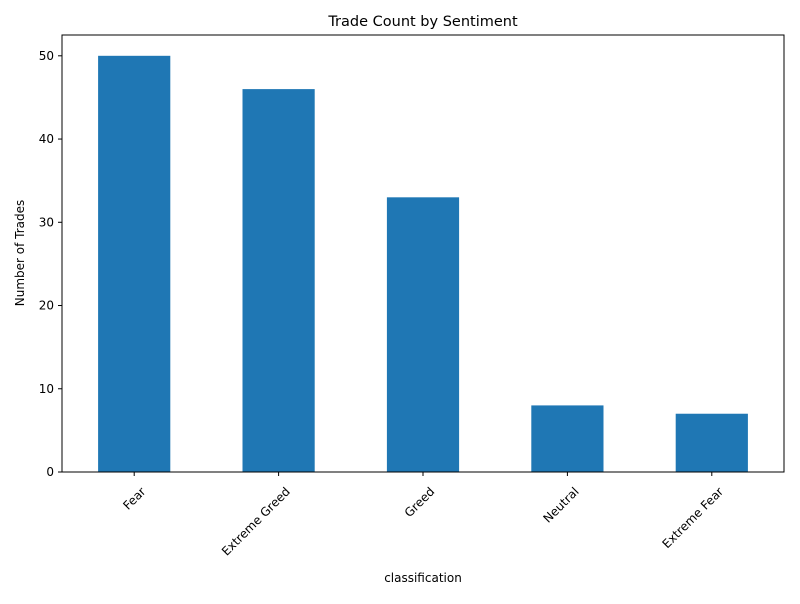 This screenshot has height=604, width=800. What do you see at coordinates (423, 578) in the screenshot?
I see `x-axis-label: classification` at bounding box center [423, 578].